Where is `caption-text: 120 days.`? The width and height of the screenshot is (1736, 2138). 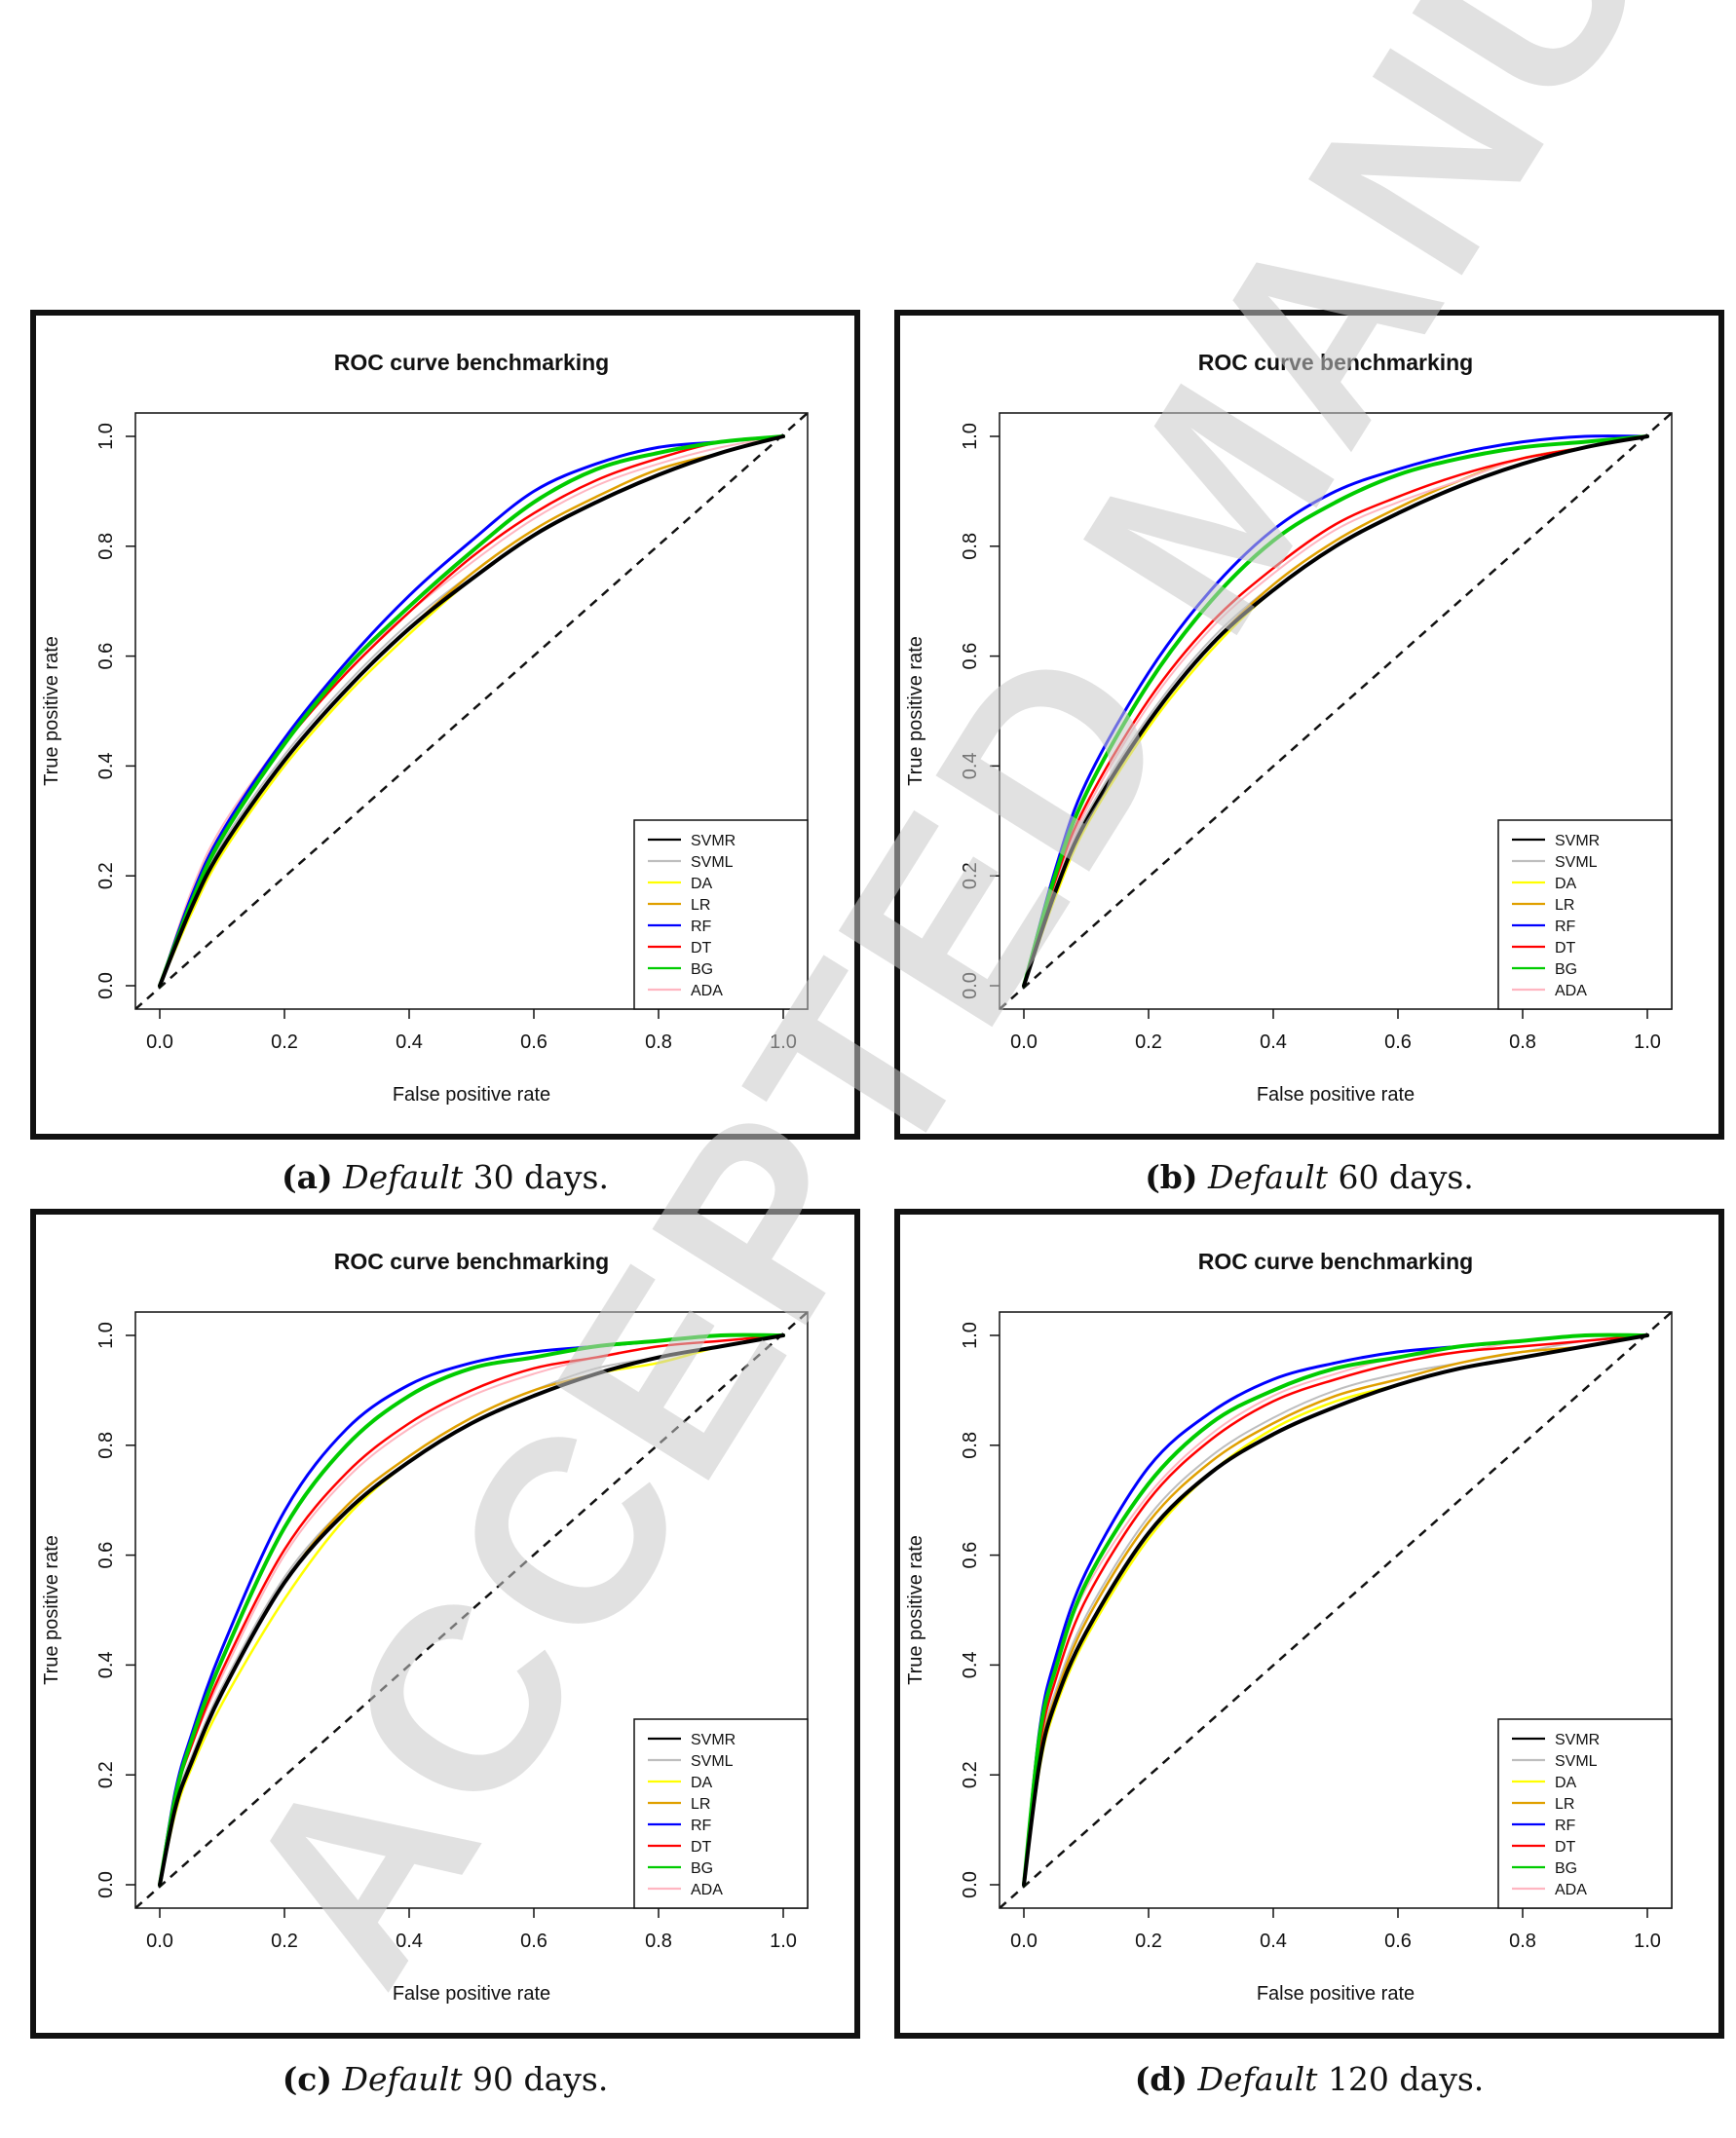
caption-text: 120 days. is located at coordinates (1401, 2079).